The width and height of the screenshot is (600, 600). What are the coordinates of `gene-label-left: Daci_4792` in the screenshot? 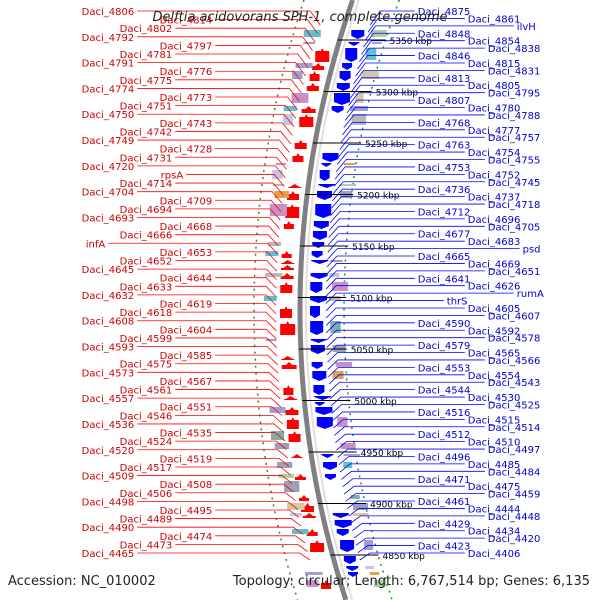 It's located at (108, 38).